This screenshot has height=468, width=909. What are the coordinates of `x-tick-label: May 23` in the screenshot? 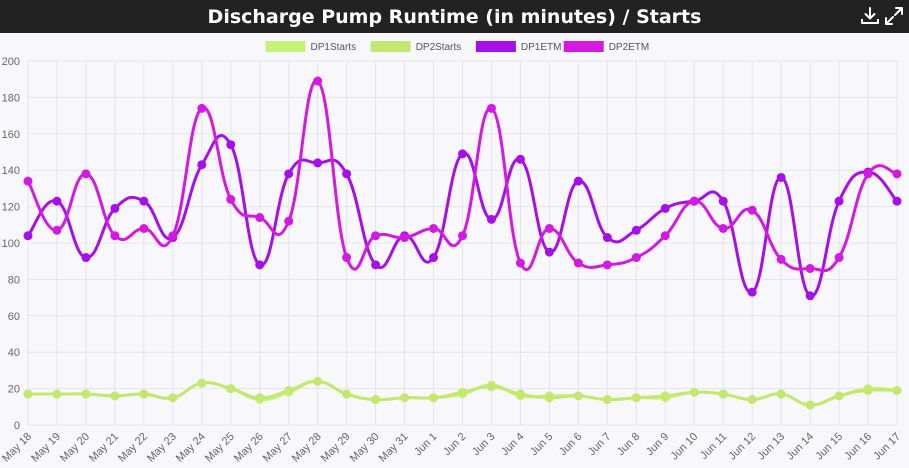 It's located at (162, 448).